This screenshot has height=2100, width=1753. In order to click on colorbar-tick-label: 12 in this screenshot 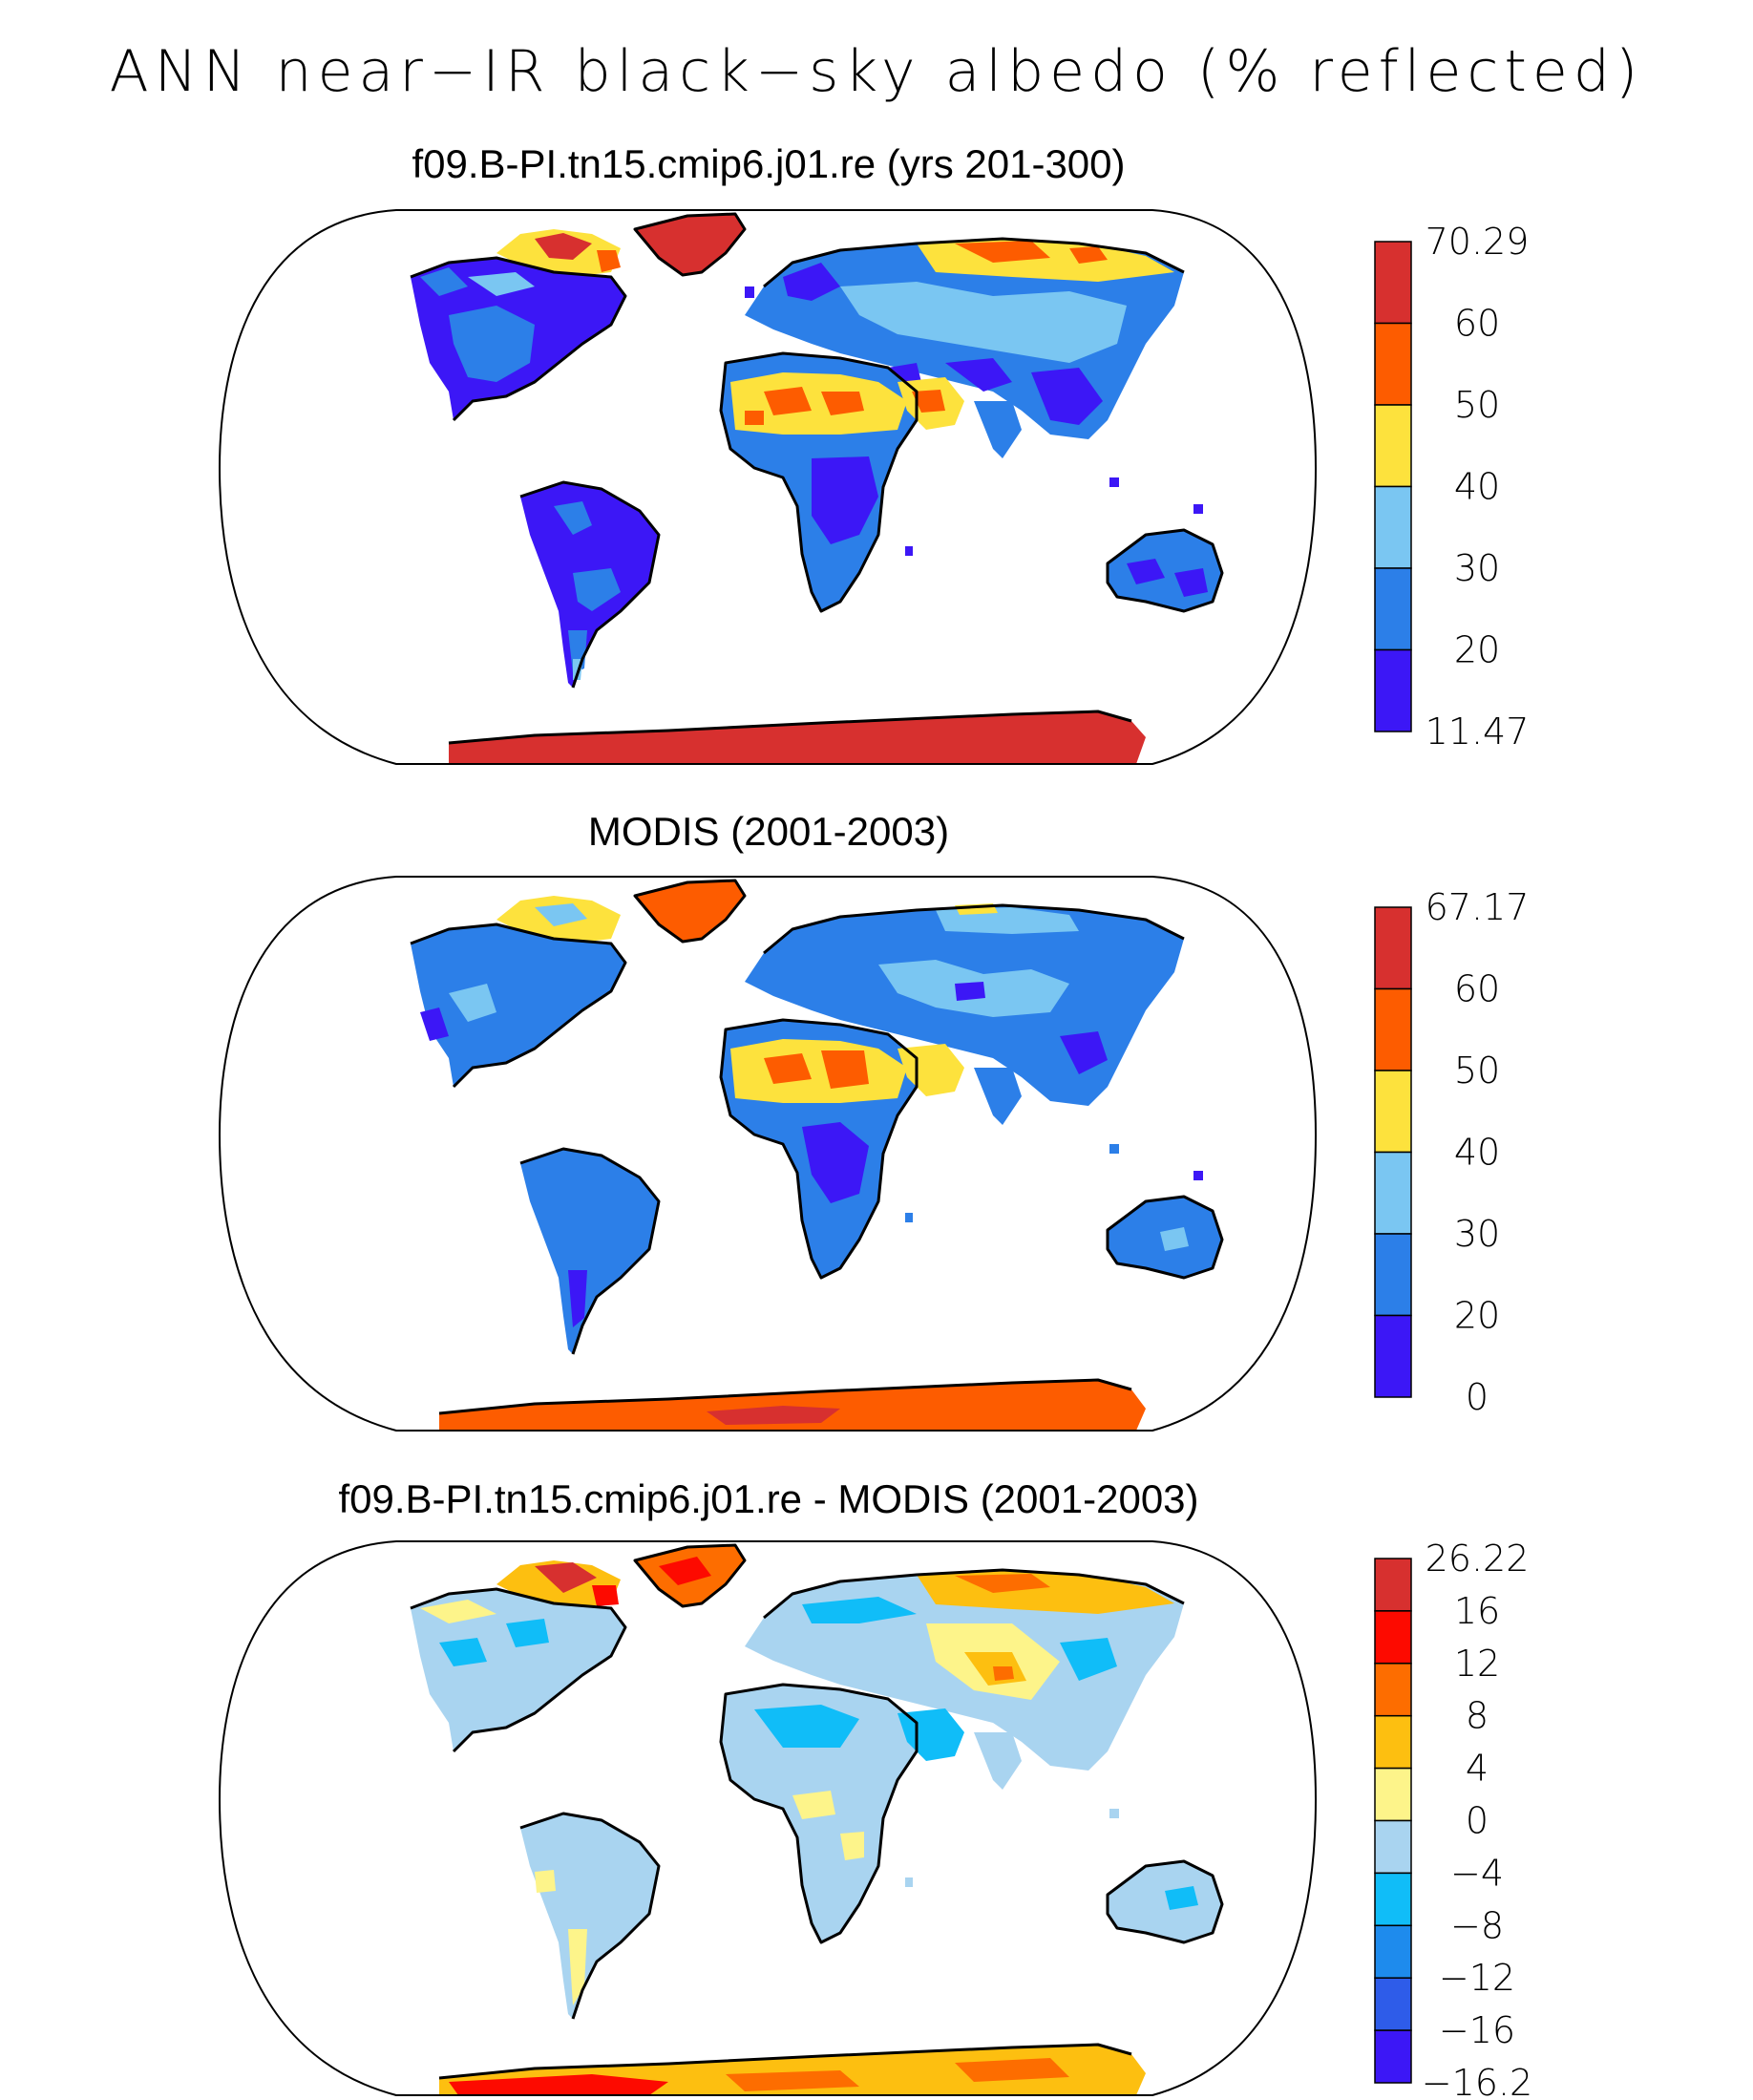, I will do `click(1477, 1664)`.